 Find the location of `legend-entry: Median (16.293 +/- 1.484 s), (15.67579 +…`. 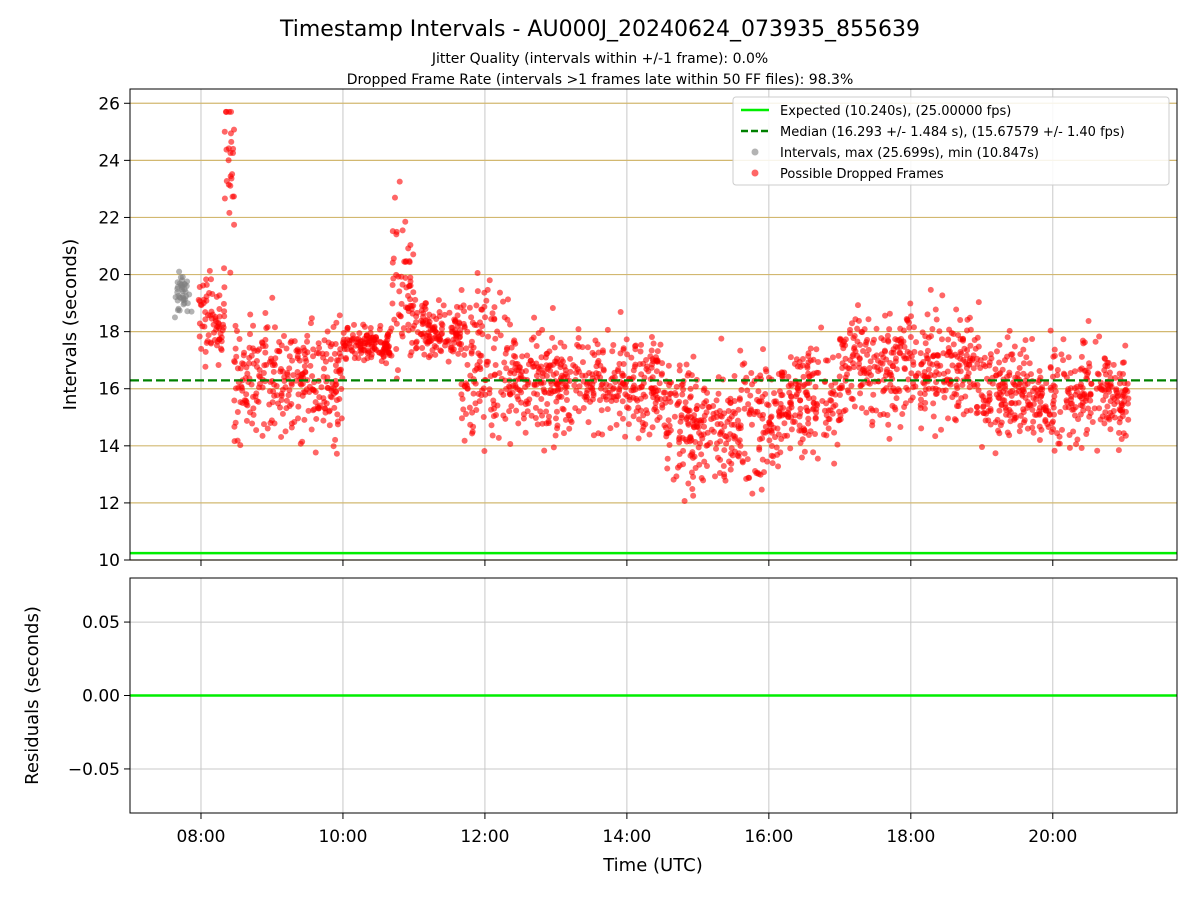

legend-entry: Median (16.293 +/- 1.484 s), (15.67579 +… is located at coordinates (952, 132).